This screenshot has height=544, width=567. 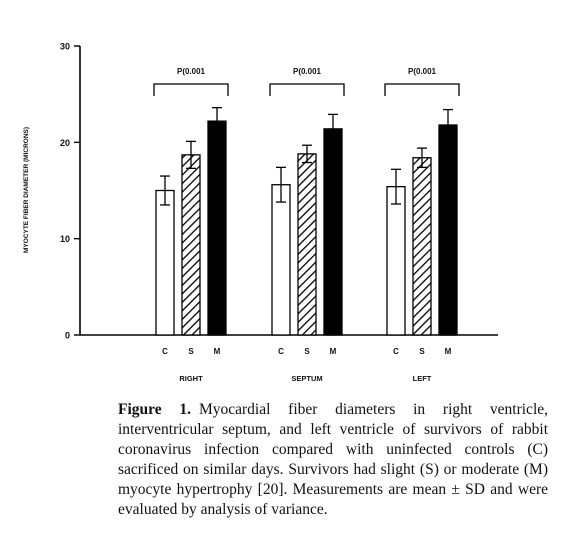 I want to click on y-tick-label: 10, so click(x=65, y=239).